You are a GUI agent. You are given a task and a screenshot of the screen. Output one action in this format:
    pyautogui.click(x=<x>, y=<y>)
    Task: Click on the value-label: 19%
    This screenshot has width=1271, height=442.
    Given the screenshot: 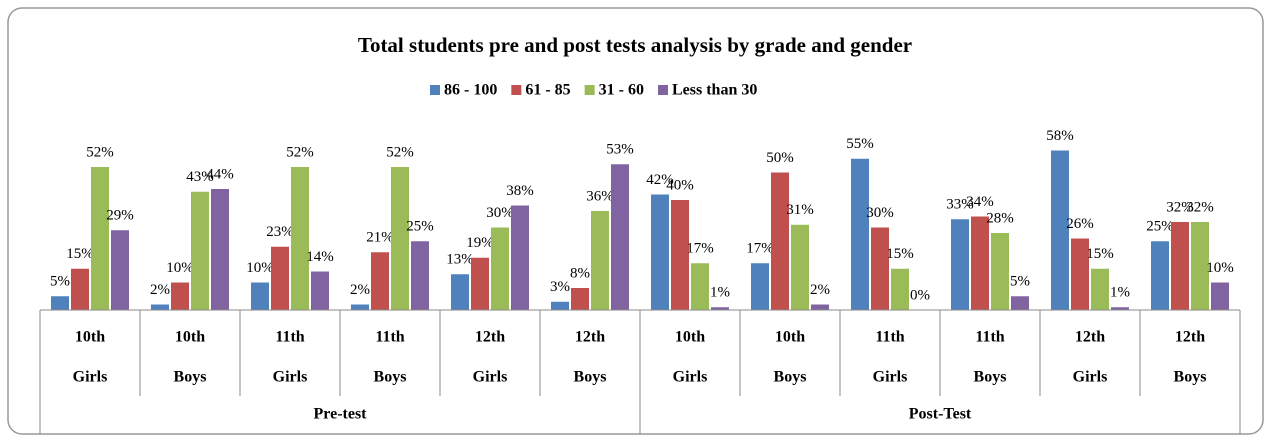 What is the action you would take?
    pyautogui.click(x=480, y=243)
    